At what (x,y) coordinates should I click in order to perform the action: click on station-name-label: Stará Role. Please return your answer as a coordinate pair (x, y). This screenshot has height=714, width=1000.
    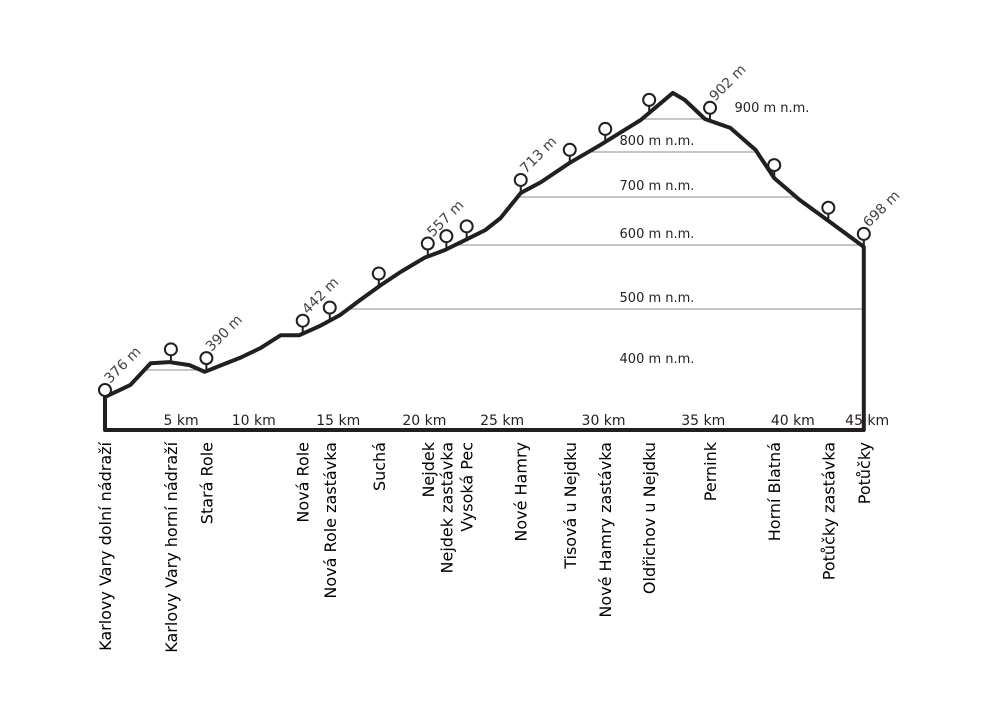
    Looking at the image, I should click on (206, 483).